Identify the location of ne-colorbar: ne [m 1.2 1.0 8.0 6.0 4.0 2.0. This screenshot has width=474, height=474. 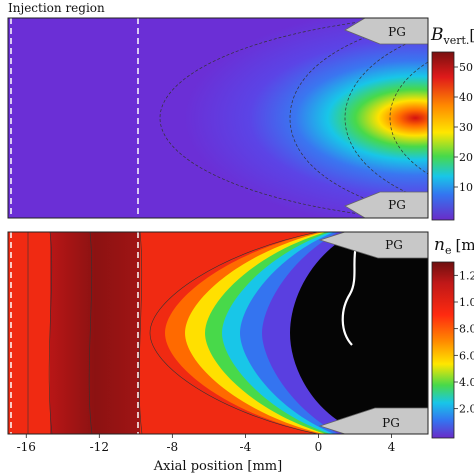
(452, 337).